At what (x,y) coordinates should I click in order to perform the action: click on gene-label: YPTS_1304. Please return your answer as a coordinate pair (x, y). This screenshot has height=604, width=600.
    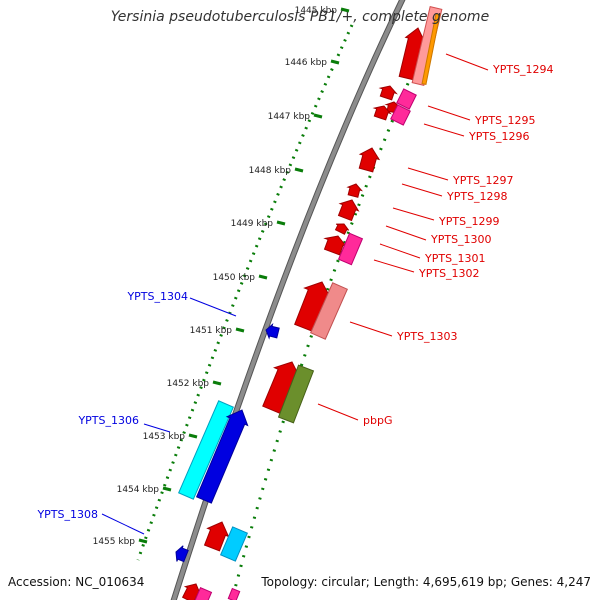
    Looking at the image, I should click on (157, 296).